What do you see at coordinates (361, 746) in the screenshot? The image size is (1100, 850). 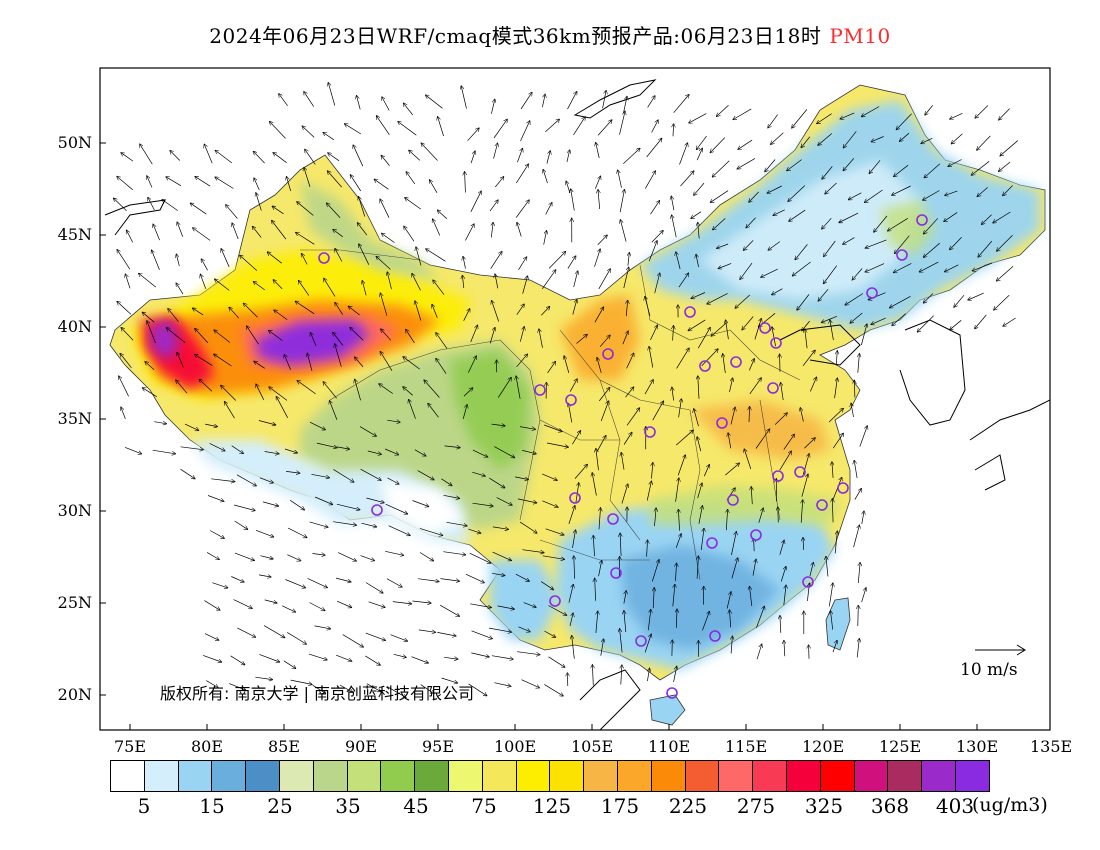 I see `lon-label-90: 90E` at bounding box center [361, 746].